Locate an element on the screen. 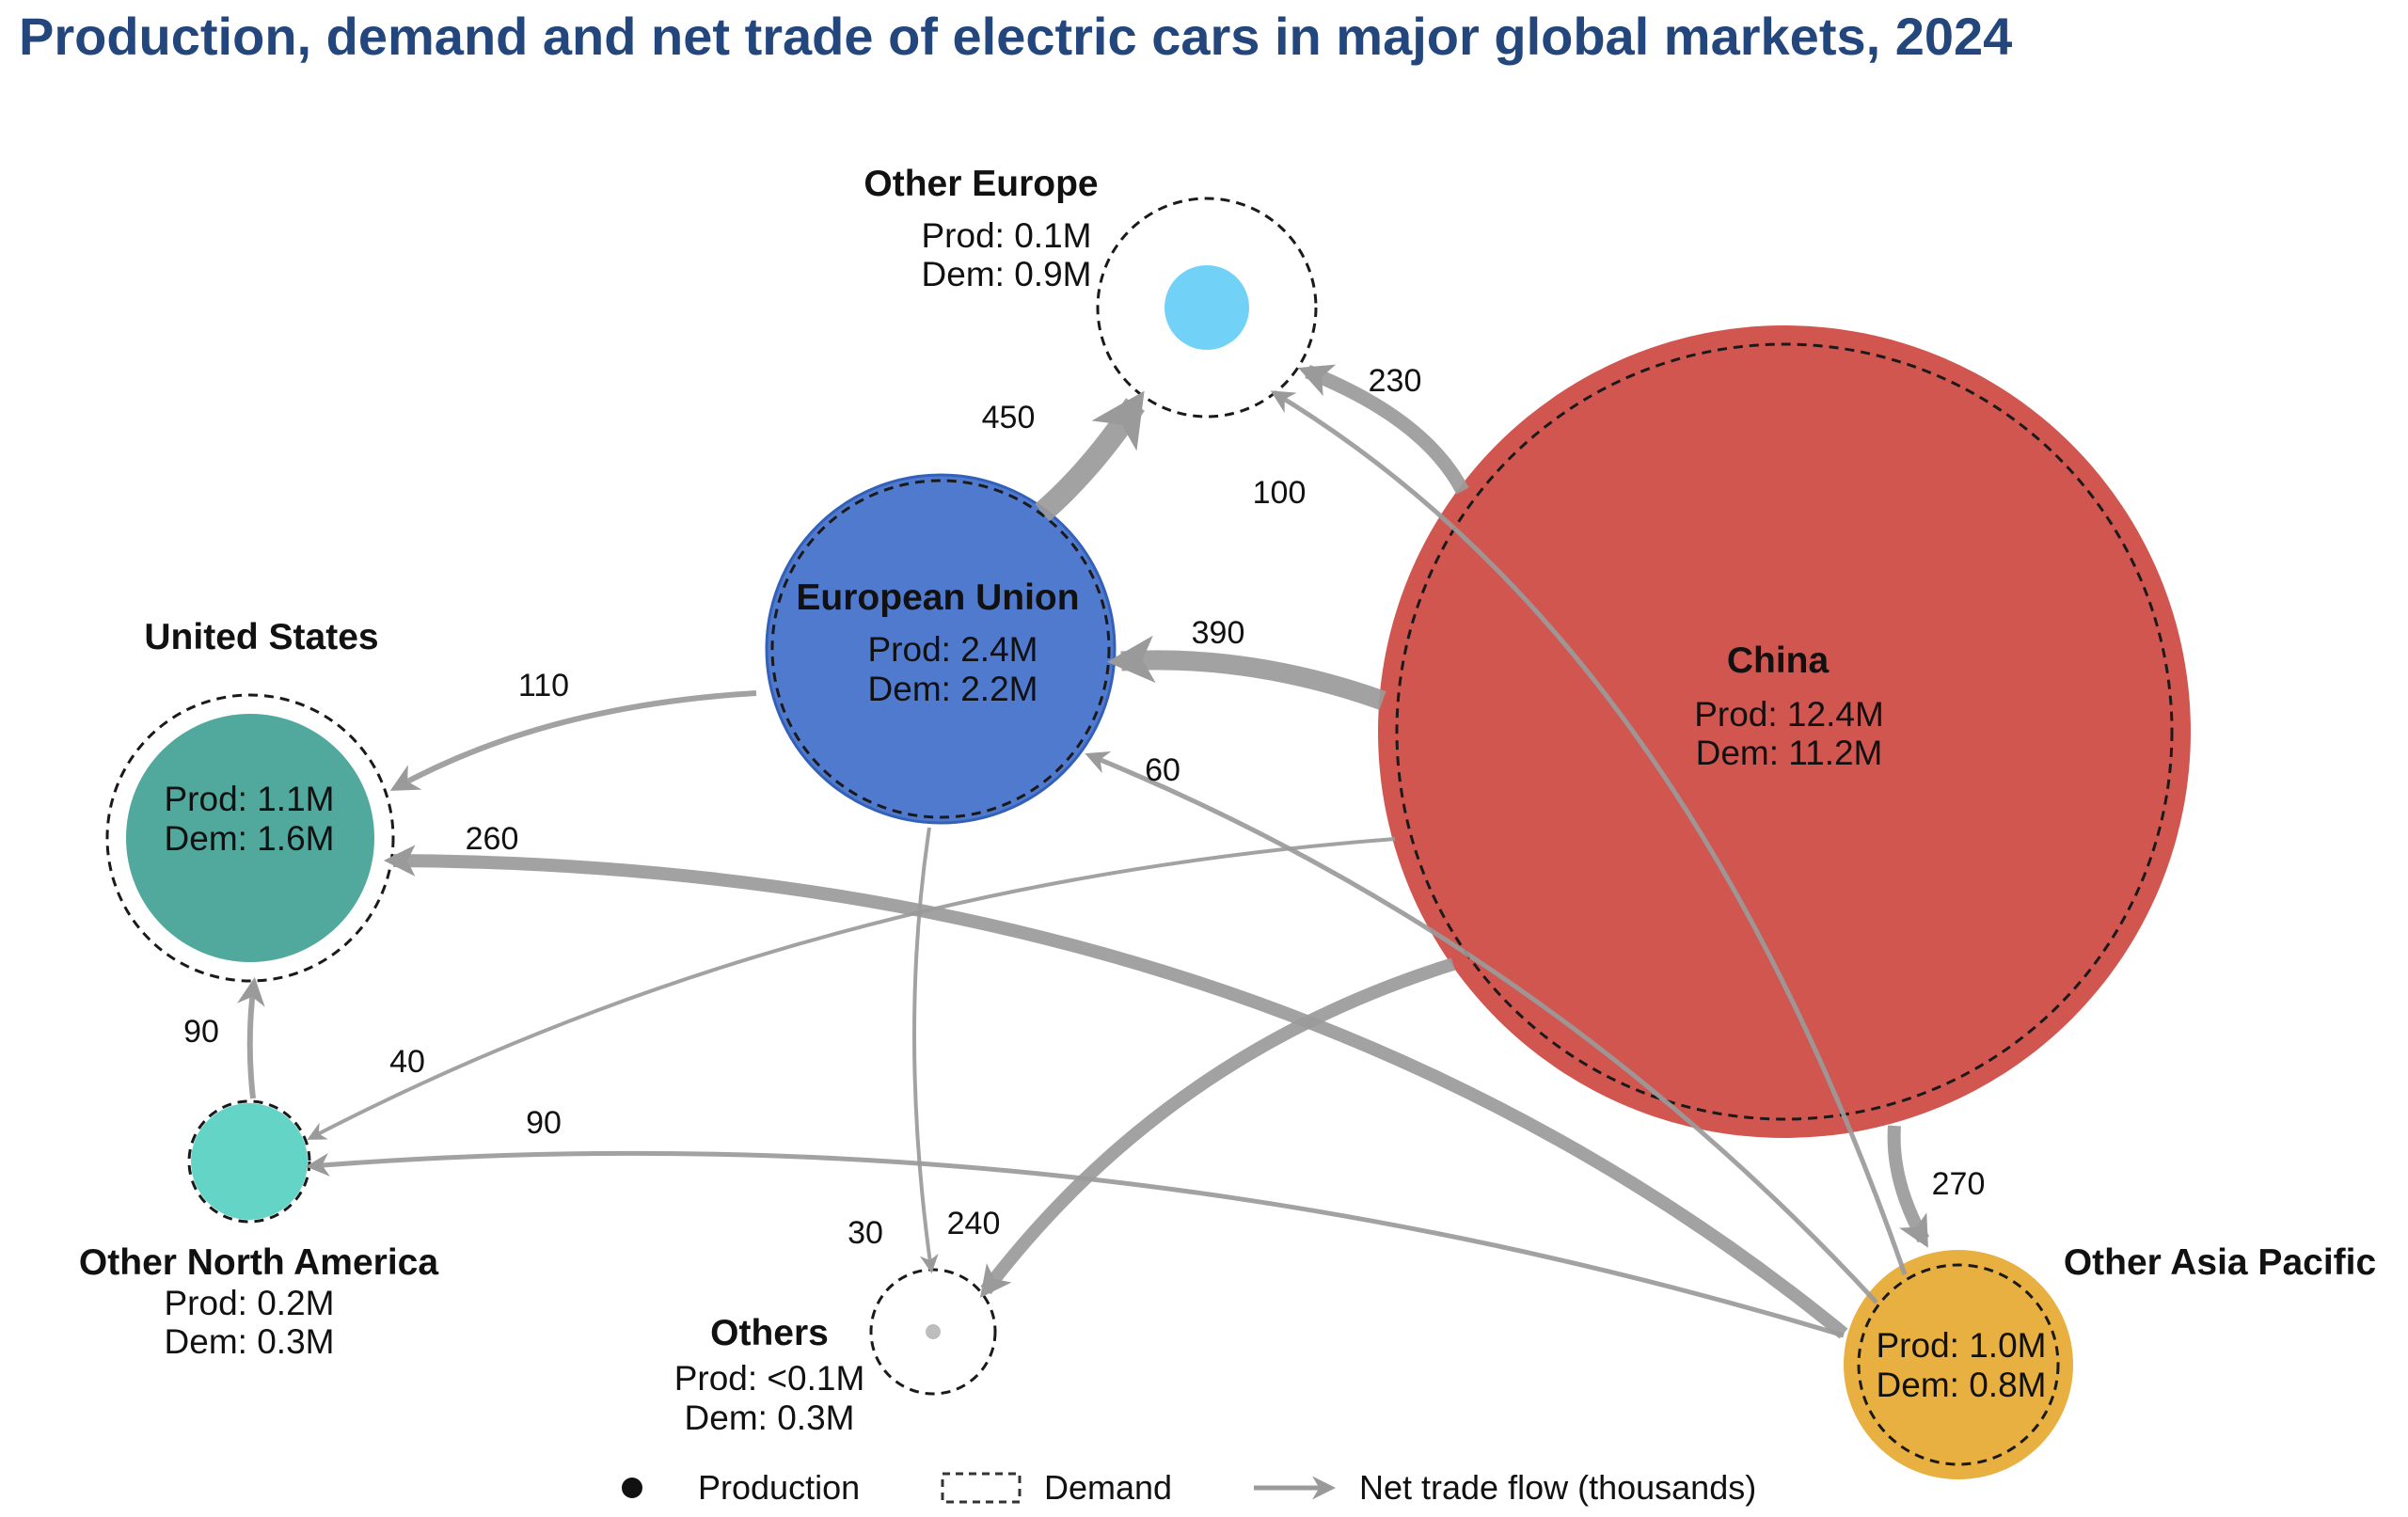 Image resolution: width=2408 pixels, height=1517 pixels. others-production-circle is located at coordinates (934, 1331).